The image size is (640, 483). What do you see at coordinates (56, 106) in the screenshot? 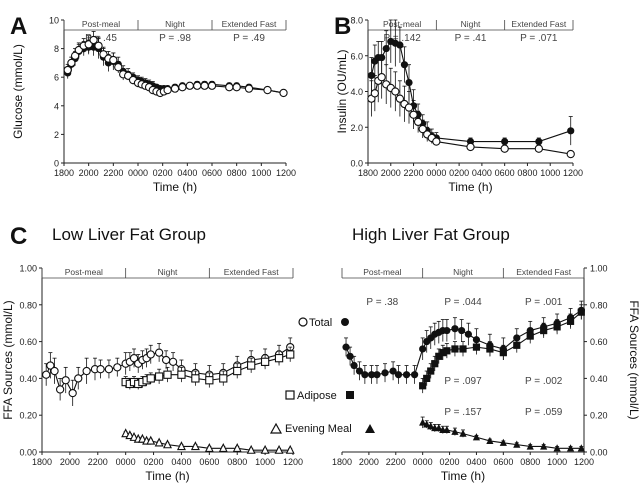
I see `y-tick-label-a-2: 4` at bounding box center [56, 106].